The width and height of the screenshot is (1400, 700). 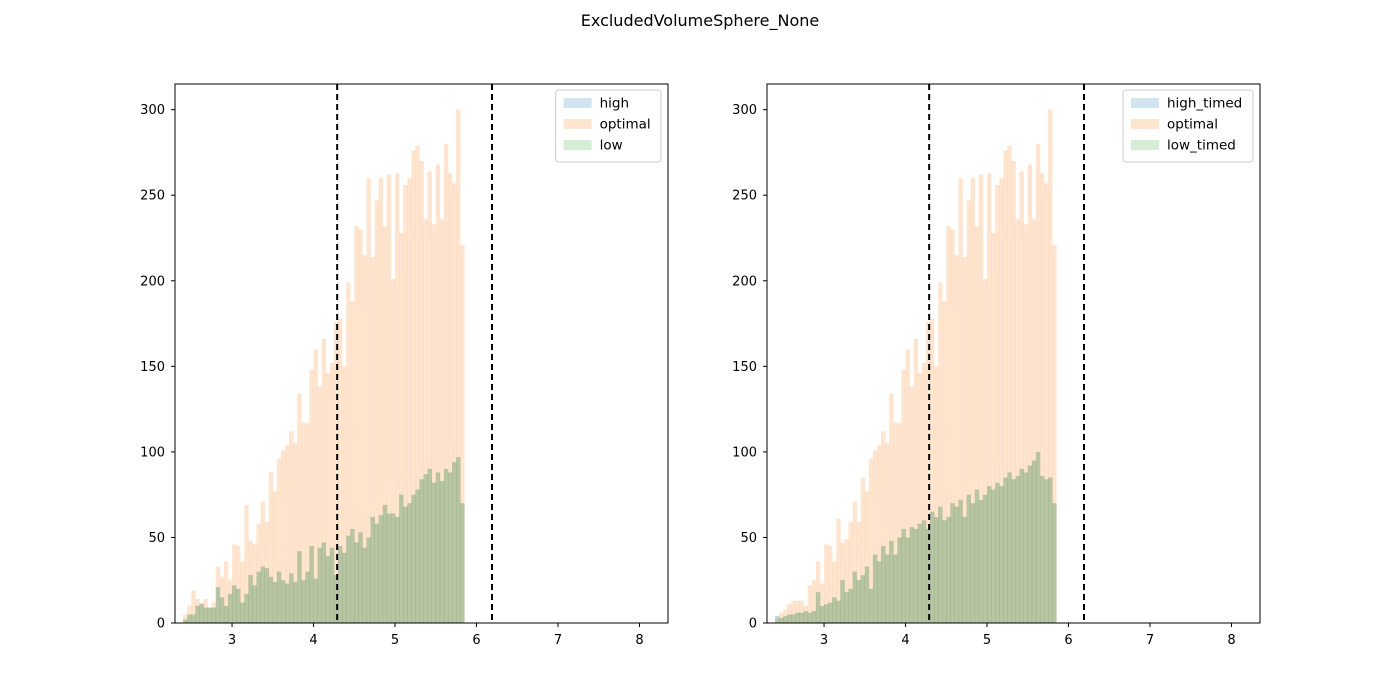 I want to click on legend-label: high_timed, so click(x=1204, y=104).